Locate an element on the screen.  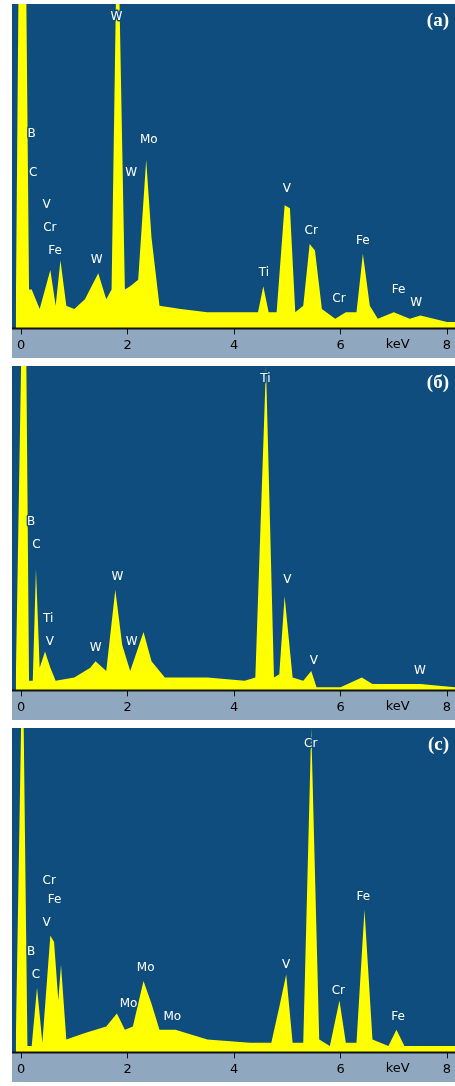
chart-title: (a) is located at coordinates (437, 20).